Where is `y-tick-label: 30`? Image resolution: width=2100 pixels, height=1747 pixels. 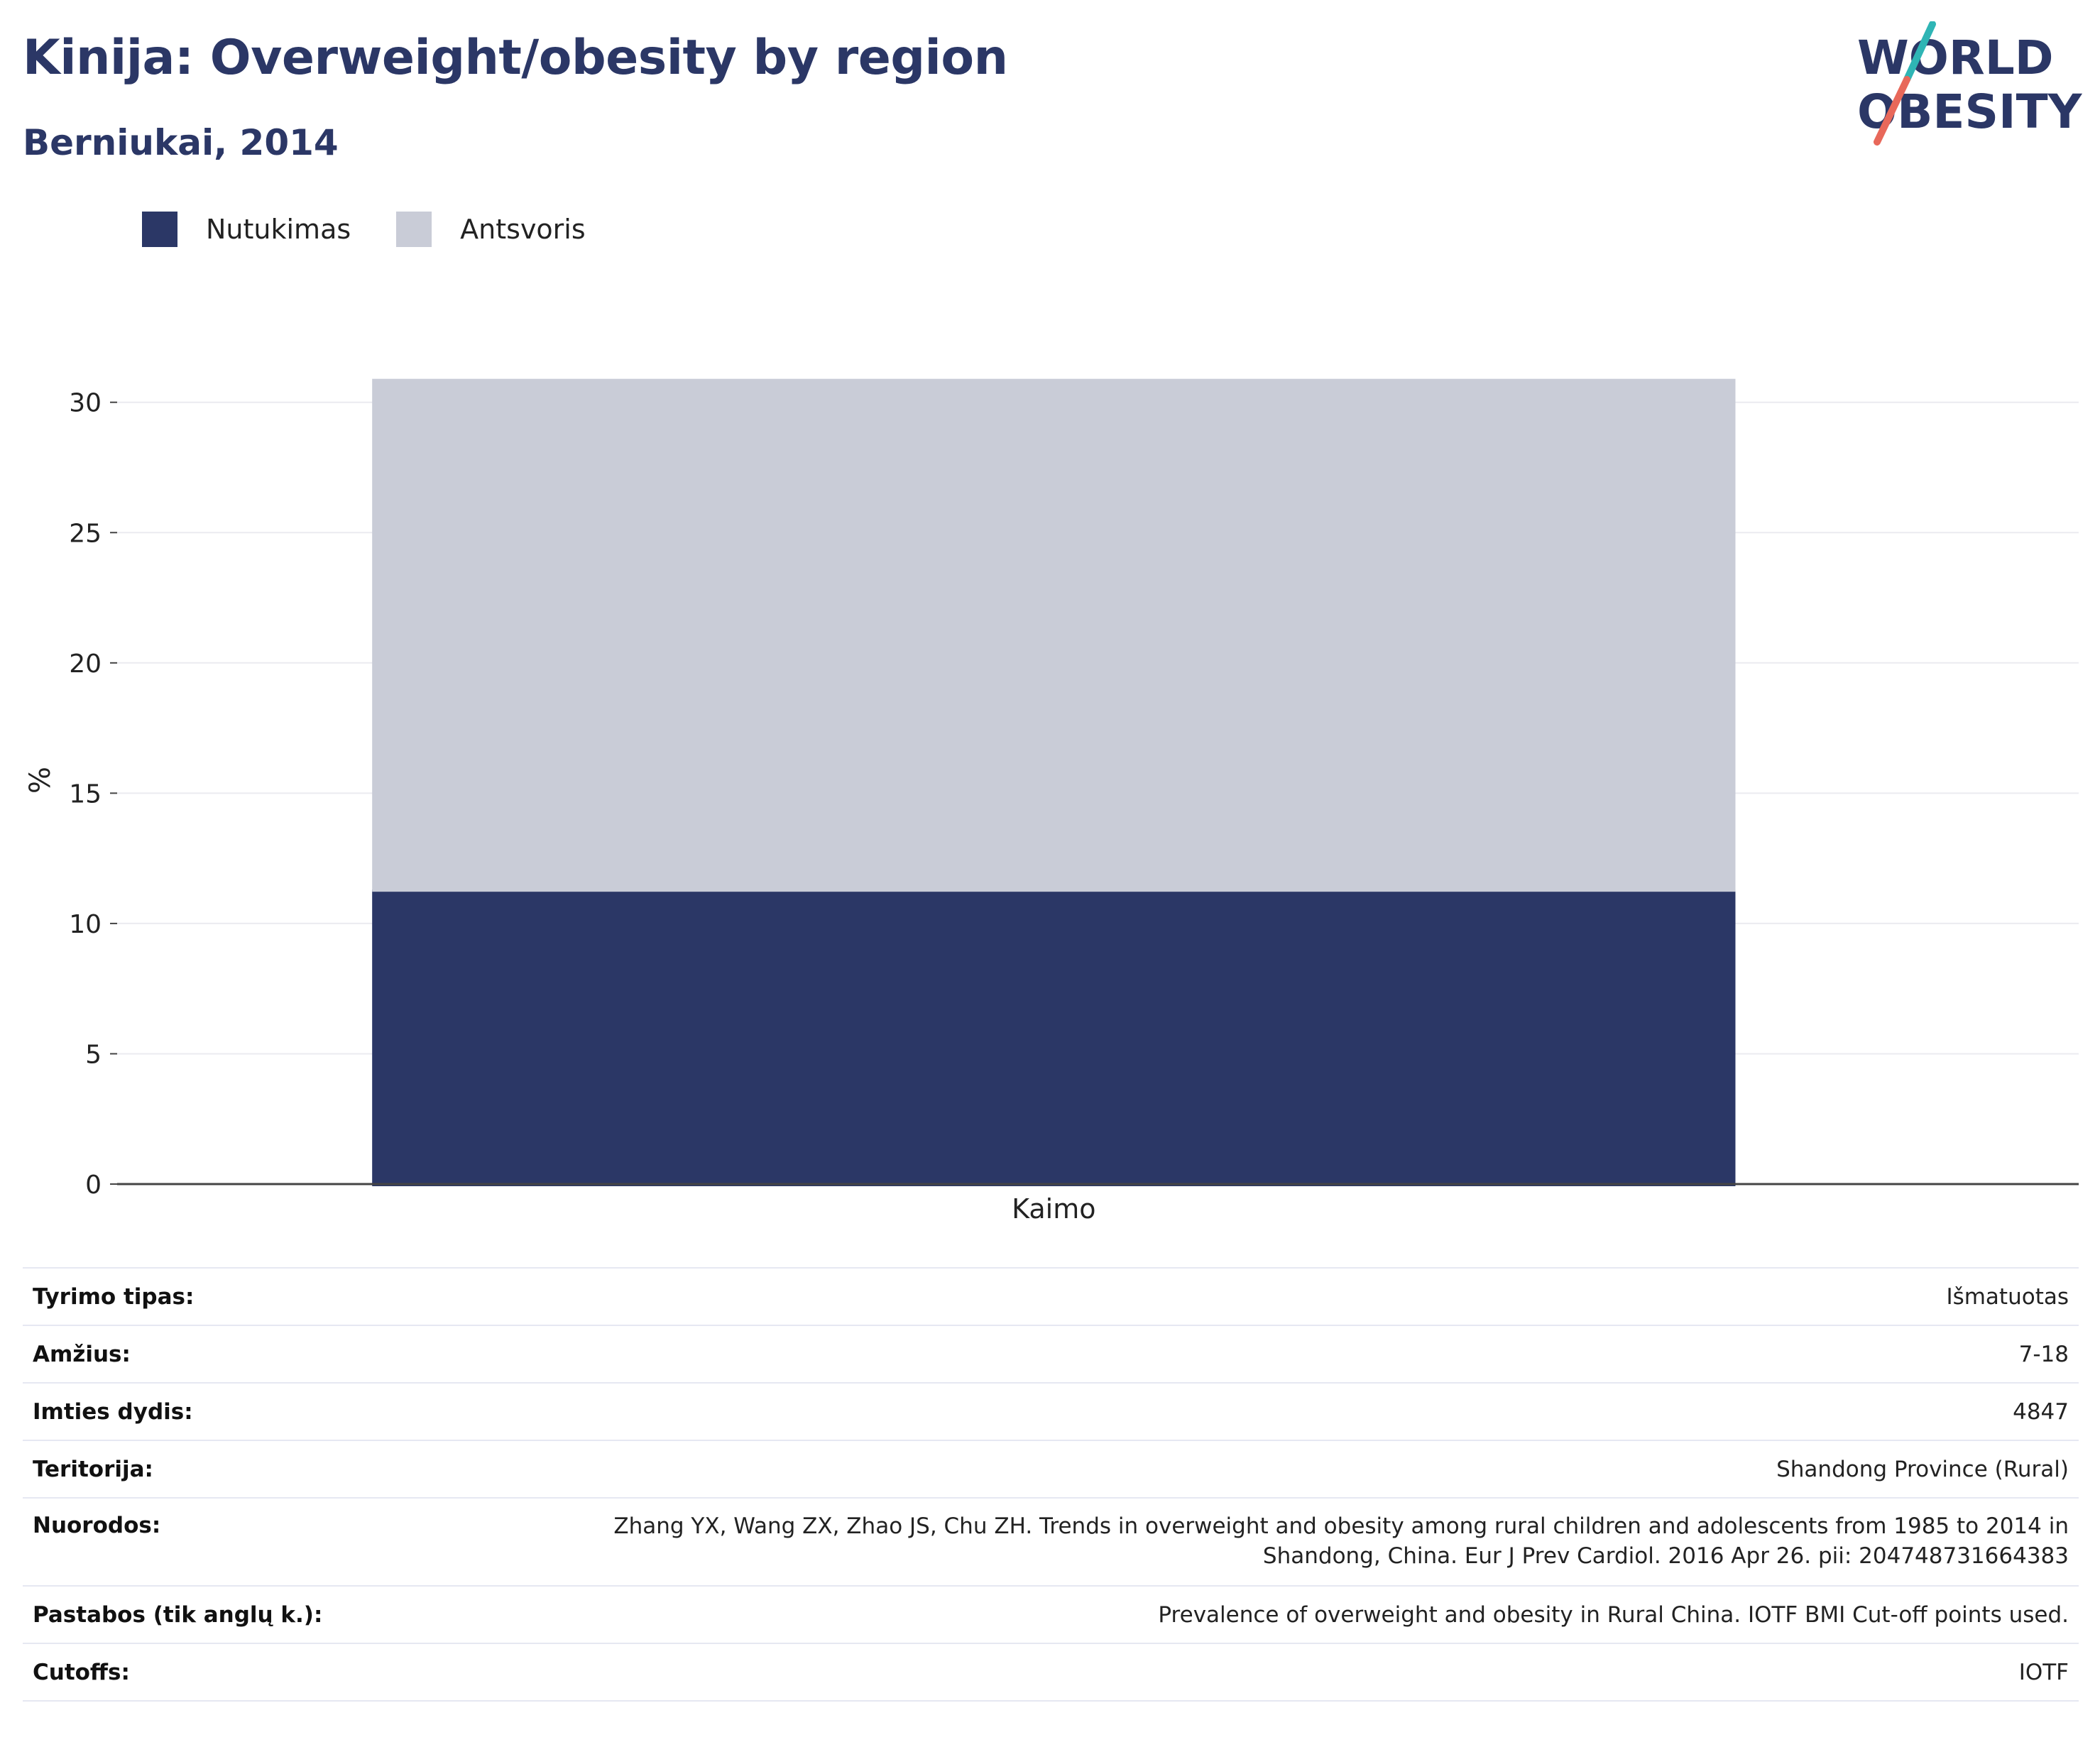 y-tick-label: 30 is located at coordinates (85, 403).